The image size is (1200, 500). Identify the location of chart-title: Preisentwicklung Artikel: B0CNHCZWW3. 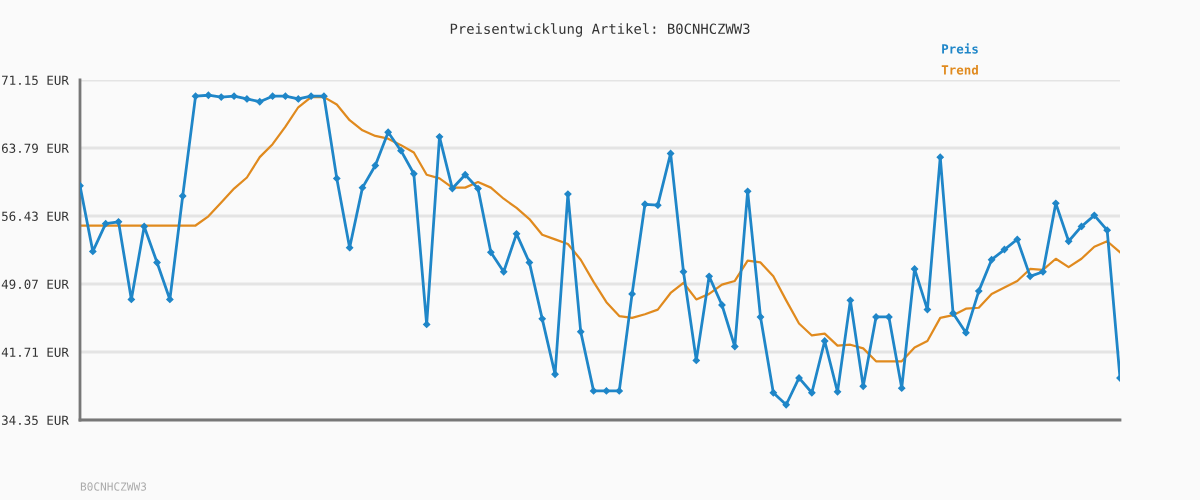
(600, 30).